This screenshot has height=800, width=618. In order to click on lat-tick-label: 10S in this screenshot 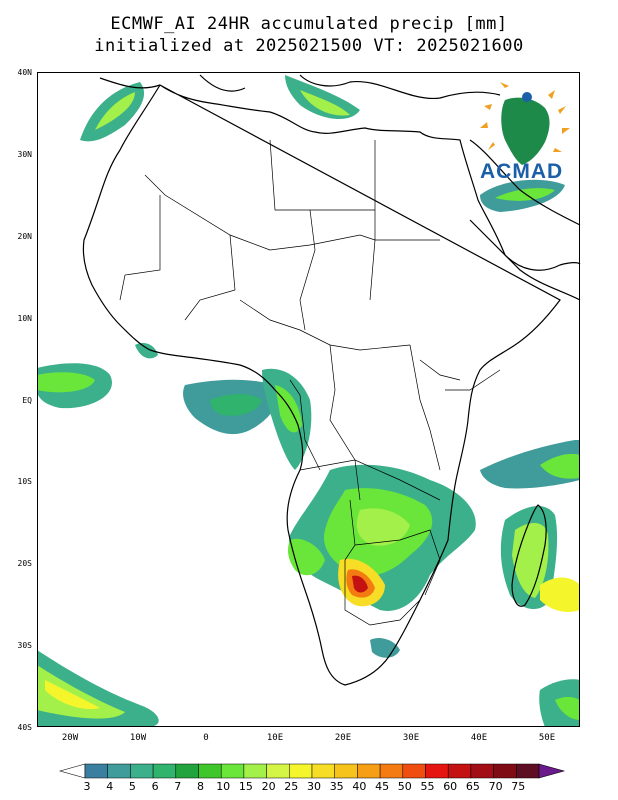, I will do `click(24, 481)`.